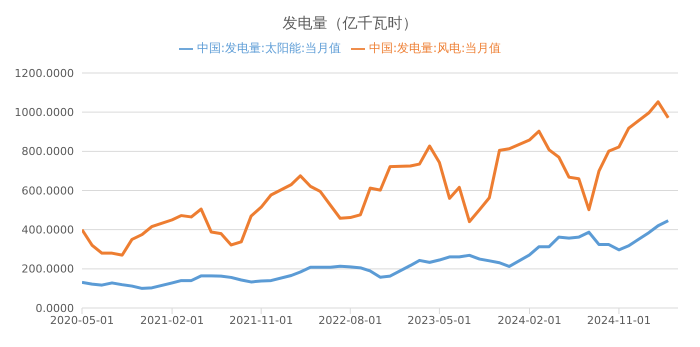 This screenshot has width=700, height=347. Describe the element at coordinates (44, 73) in the screenshot. I see `y-tick-label: 1200.0000` at that location.